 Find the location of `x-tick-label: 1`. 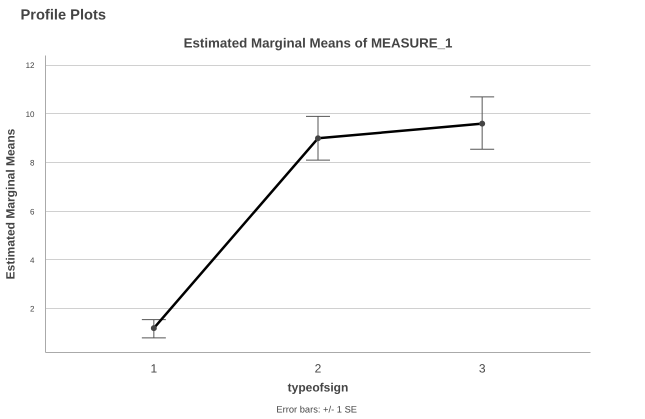

x-tick-label: 1 is located at coordinates (154, 369).